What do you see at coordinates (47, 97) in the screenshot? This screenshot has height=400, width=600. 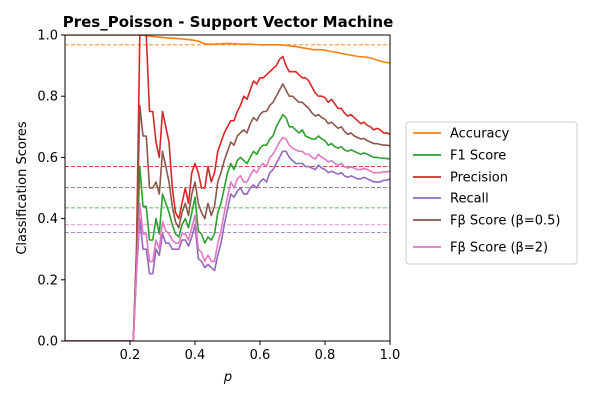 I see `y-tick-label: 0.8` at bounding box center [47, 97].